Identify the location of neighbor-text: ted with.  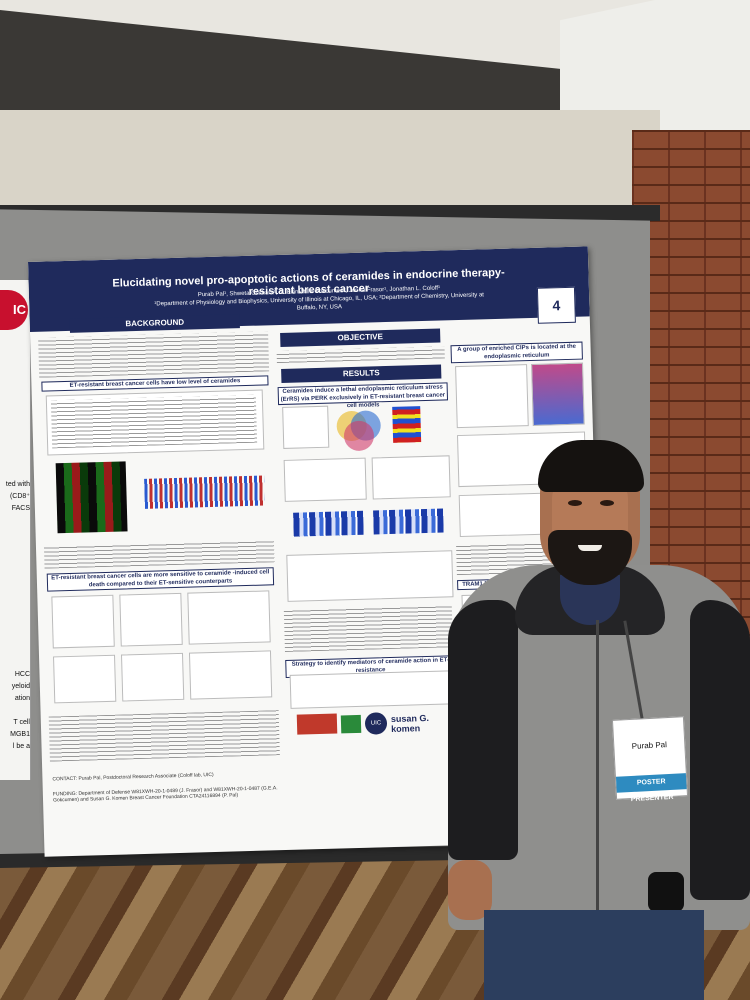
(17, 484).